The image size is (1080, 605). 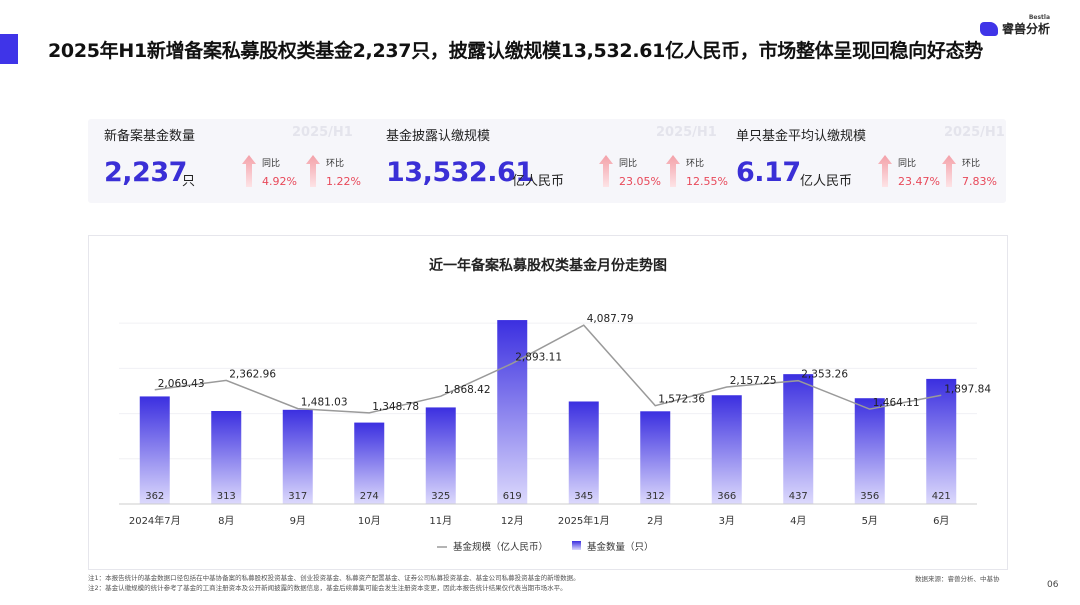 What do you see at coordinates (440, 521) in the screenshot?
I see `x-tick-label: 11月` at bounding box center [440, 521].